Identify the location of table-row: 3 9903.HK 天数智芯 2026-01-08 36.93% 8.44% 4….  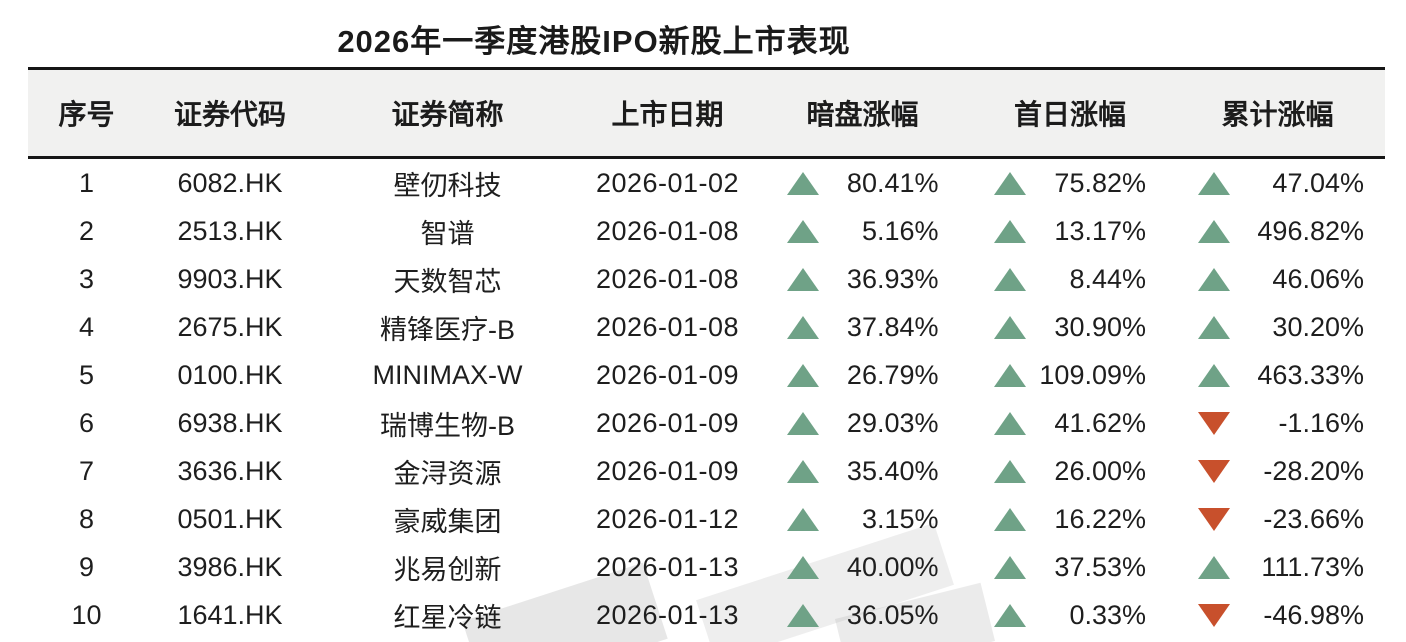
(706, 279).